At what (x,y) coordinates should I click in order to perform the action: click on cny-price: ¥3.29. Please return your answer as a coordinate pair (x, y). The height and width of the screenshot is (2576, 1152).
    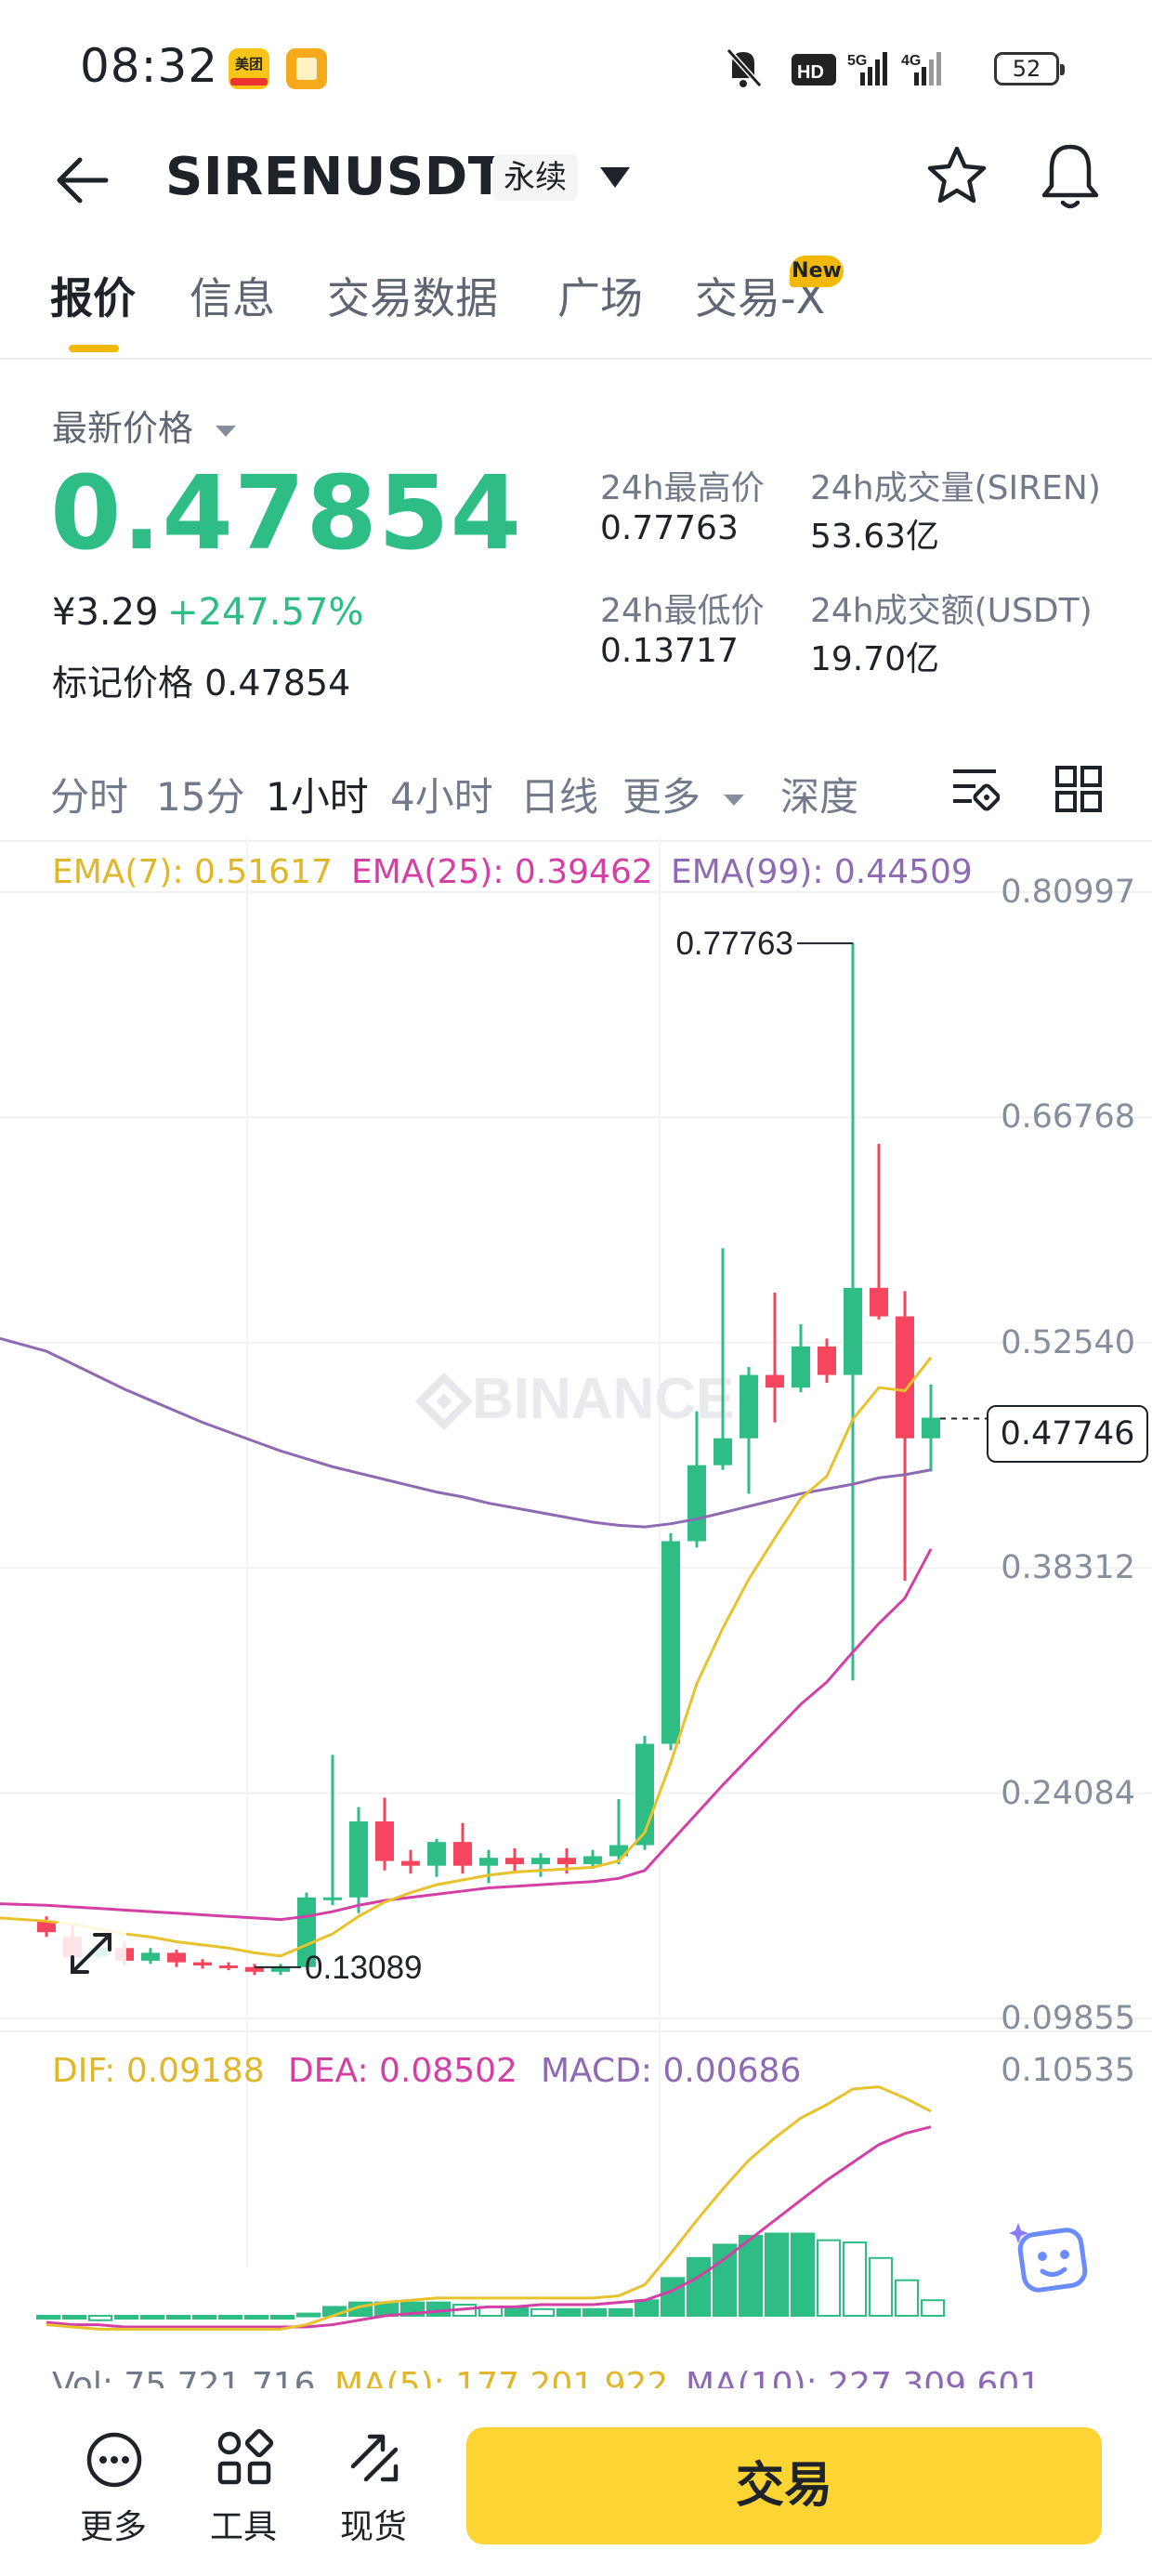
    Looking at the image, I should click on (105, 612).